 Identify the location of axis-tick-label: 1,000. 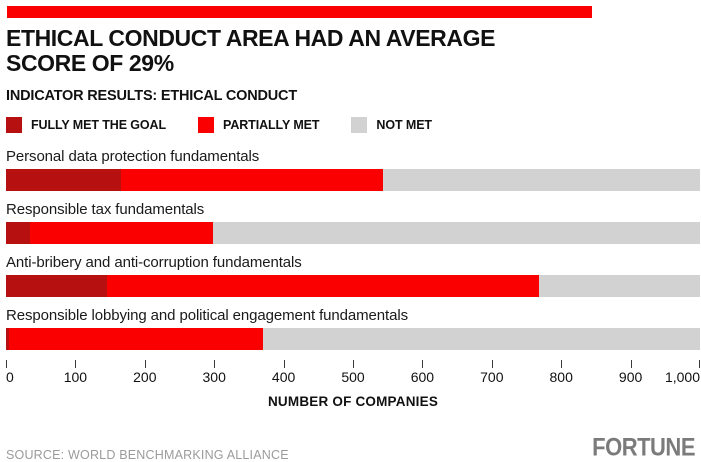
(682, 377).